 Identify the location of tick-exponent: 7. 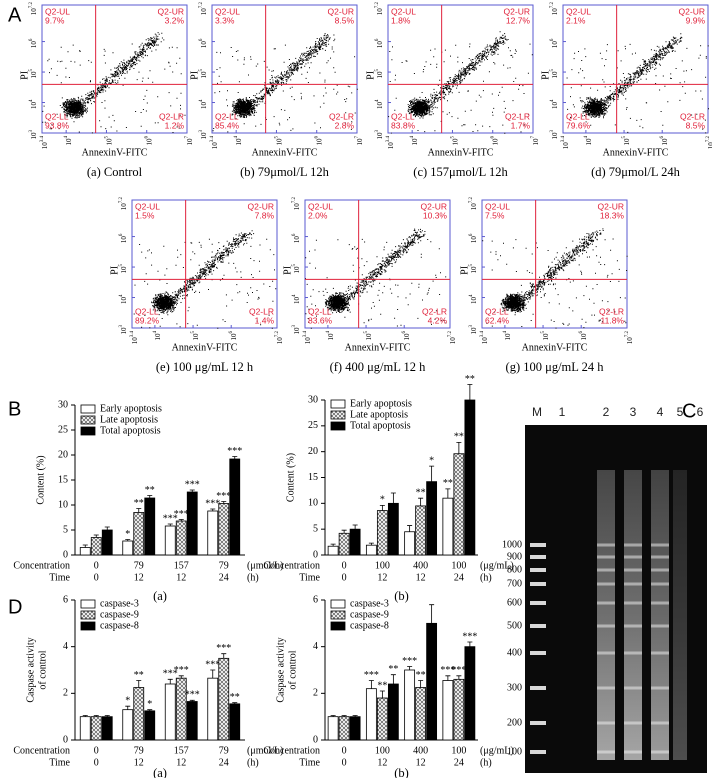
(357, 137).